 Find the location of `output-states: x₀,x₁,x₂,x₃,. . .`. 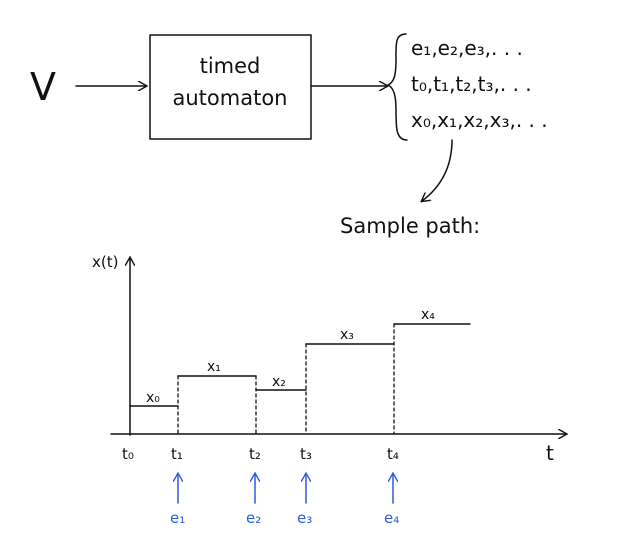

output-states: x₀,x₁,x₂,x₃,. . . is located at coordinates (479, 120).